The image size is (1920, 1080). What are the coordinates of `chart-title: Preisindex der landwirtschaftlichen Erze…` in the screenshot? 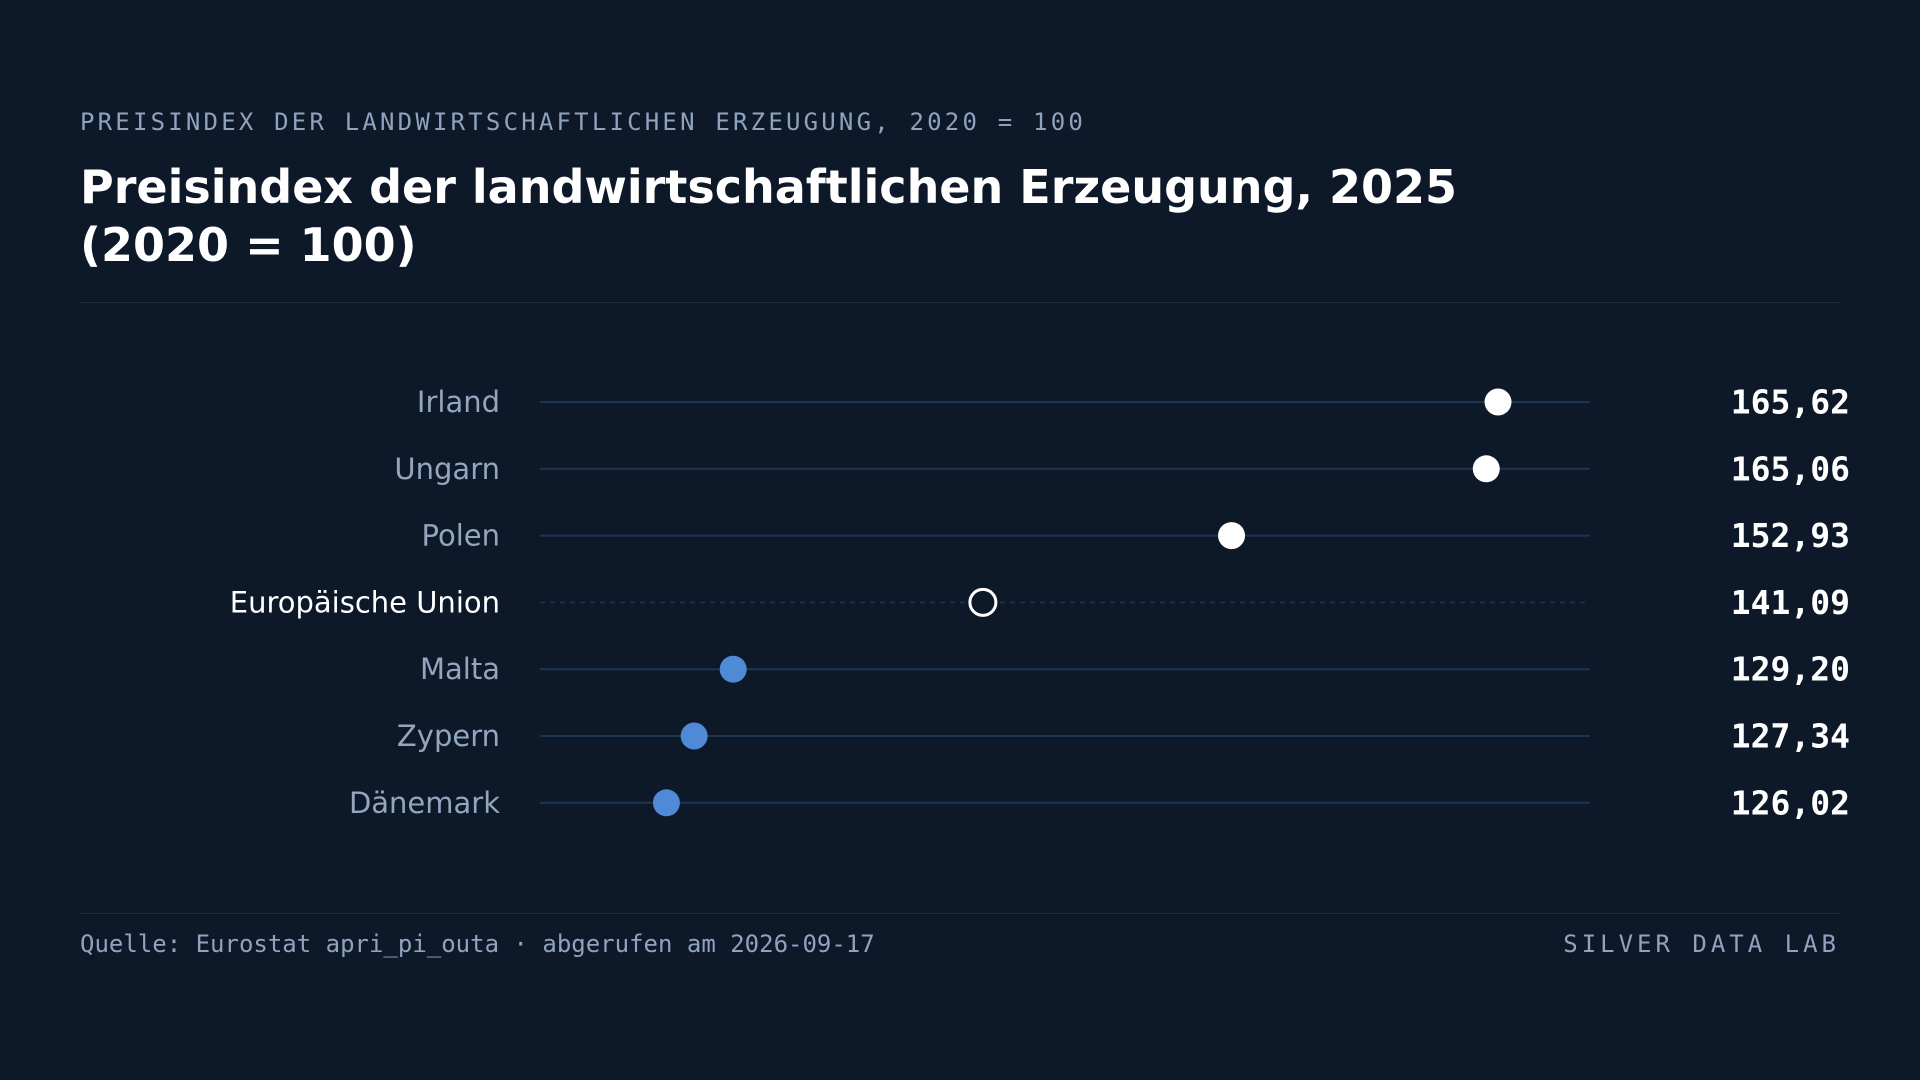 It's located at (768, 216).